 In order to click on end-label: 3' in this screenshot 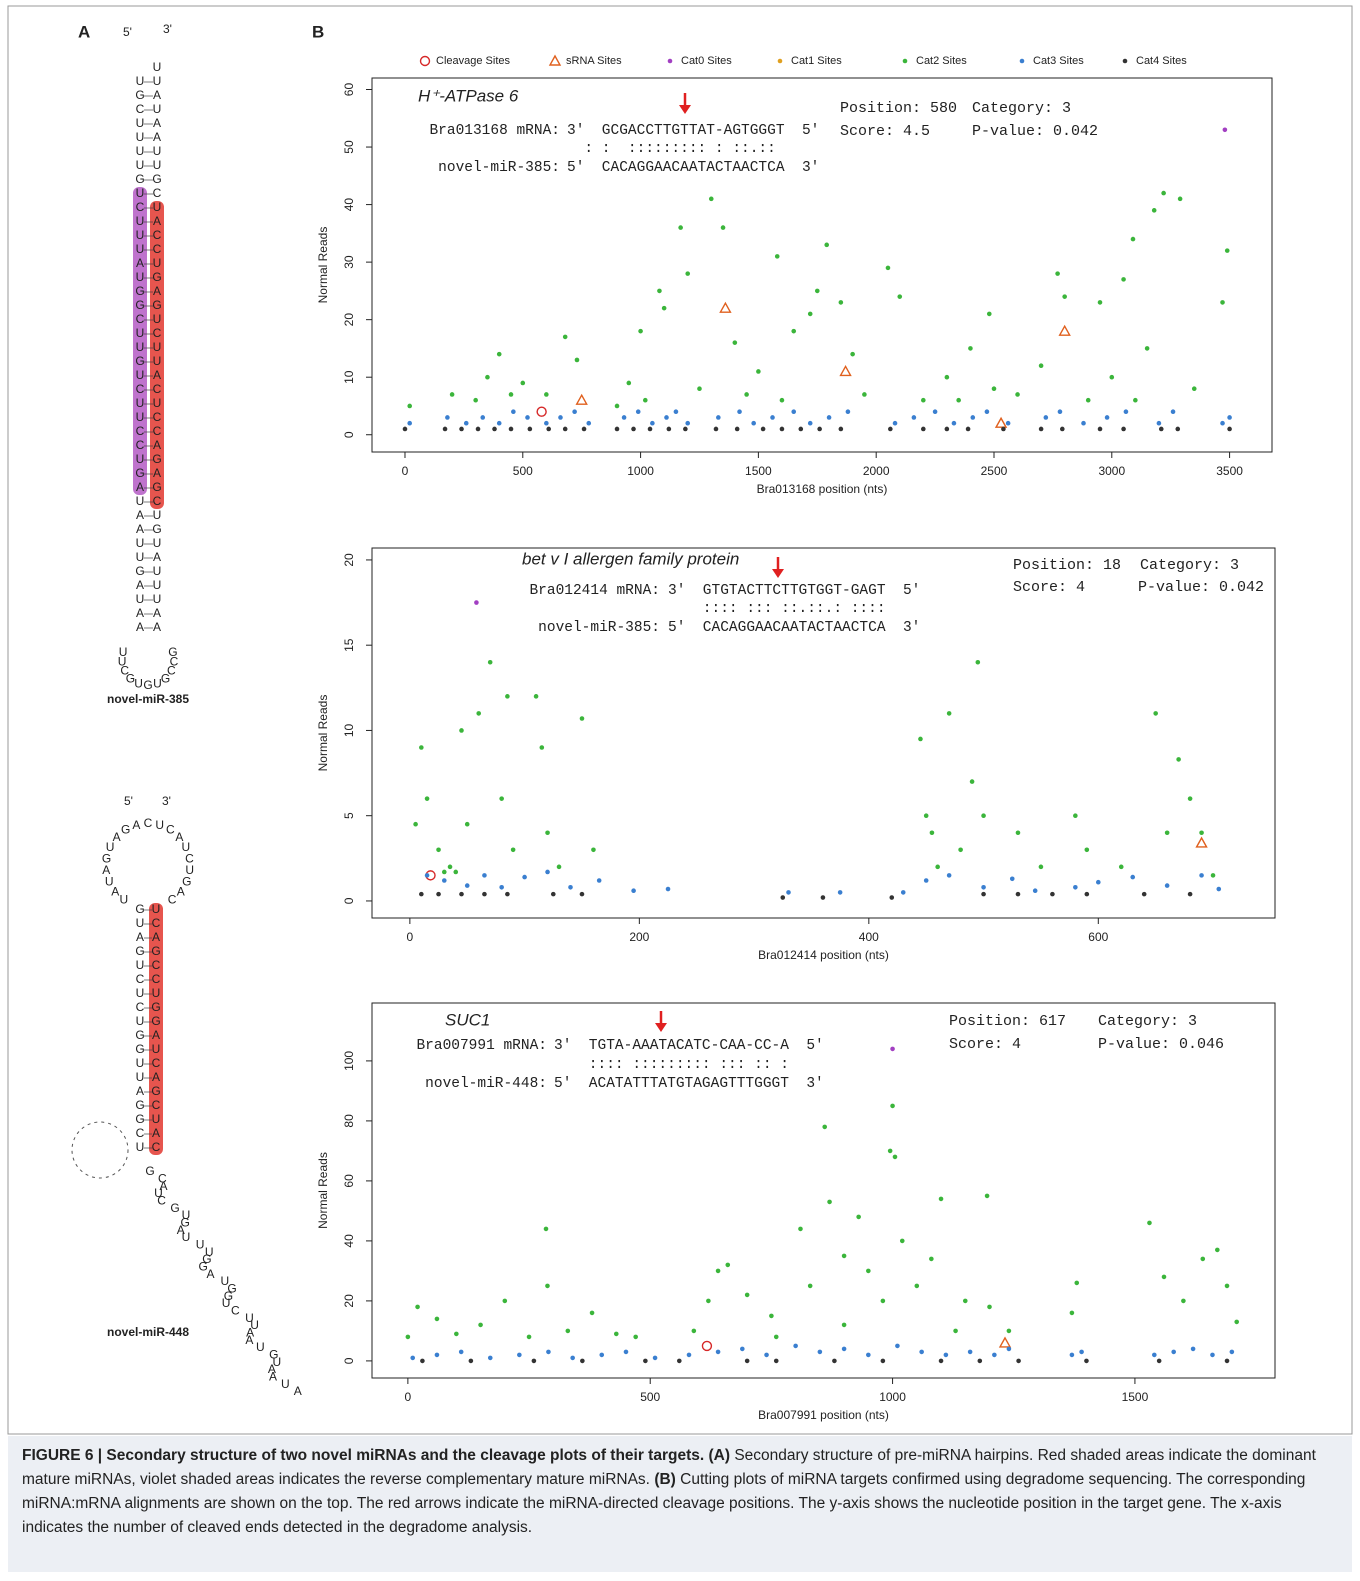, I will do `click(166, 801)`.